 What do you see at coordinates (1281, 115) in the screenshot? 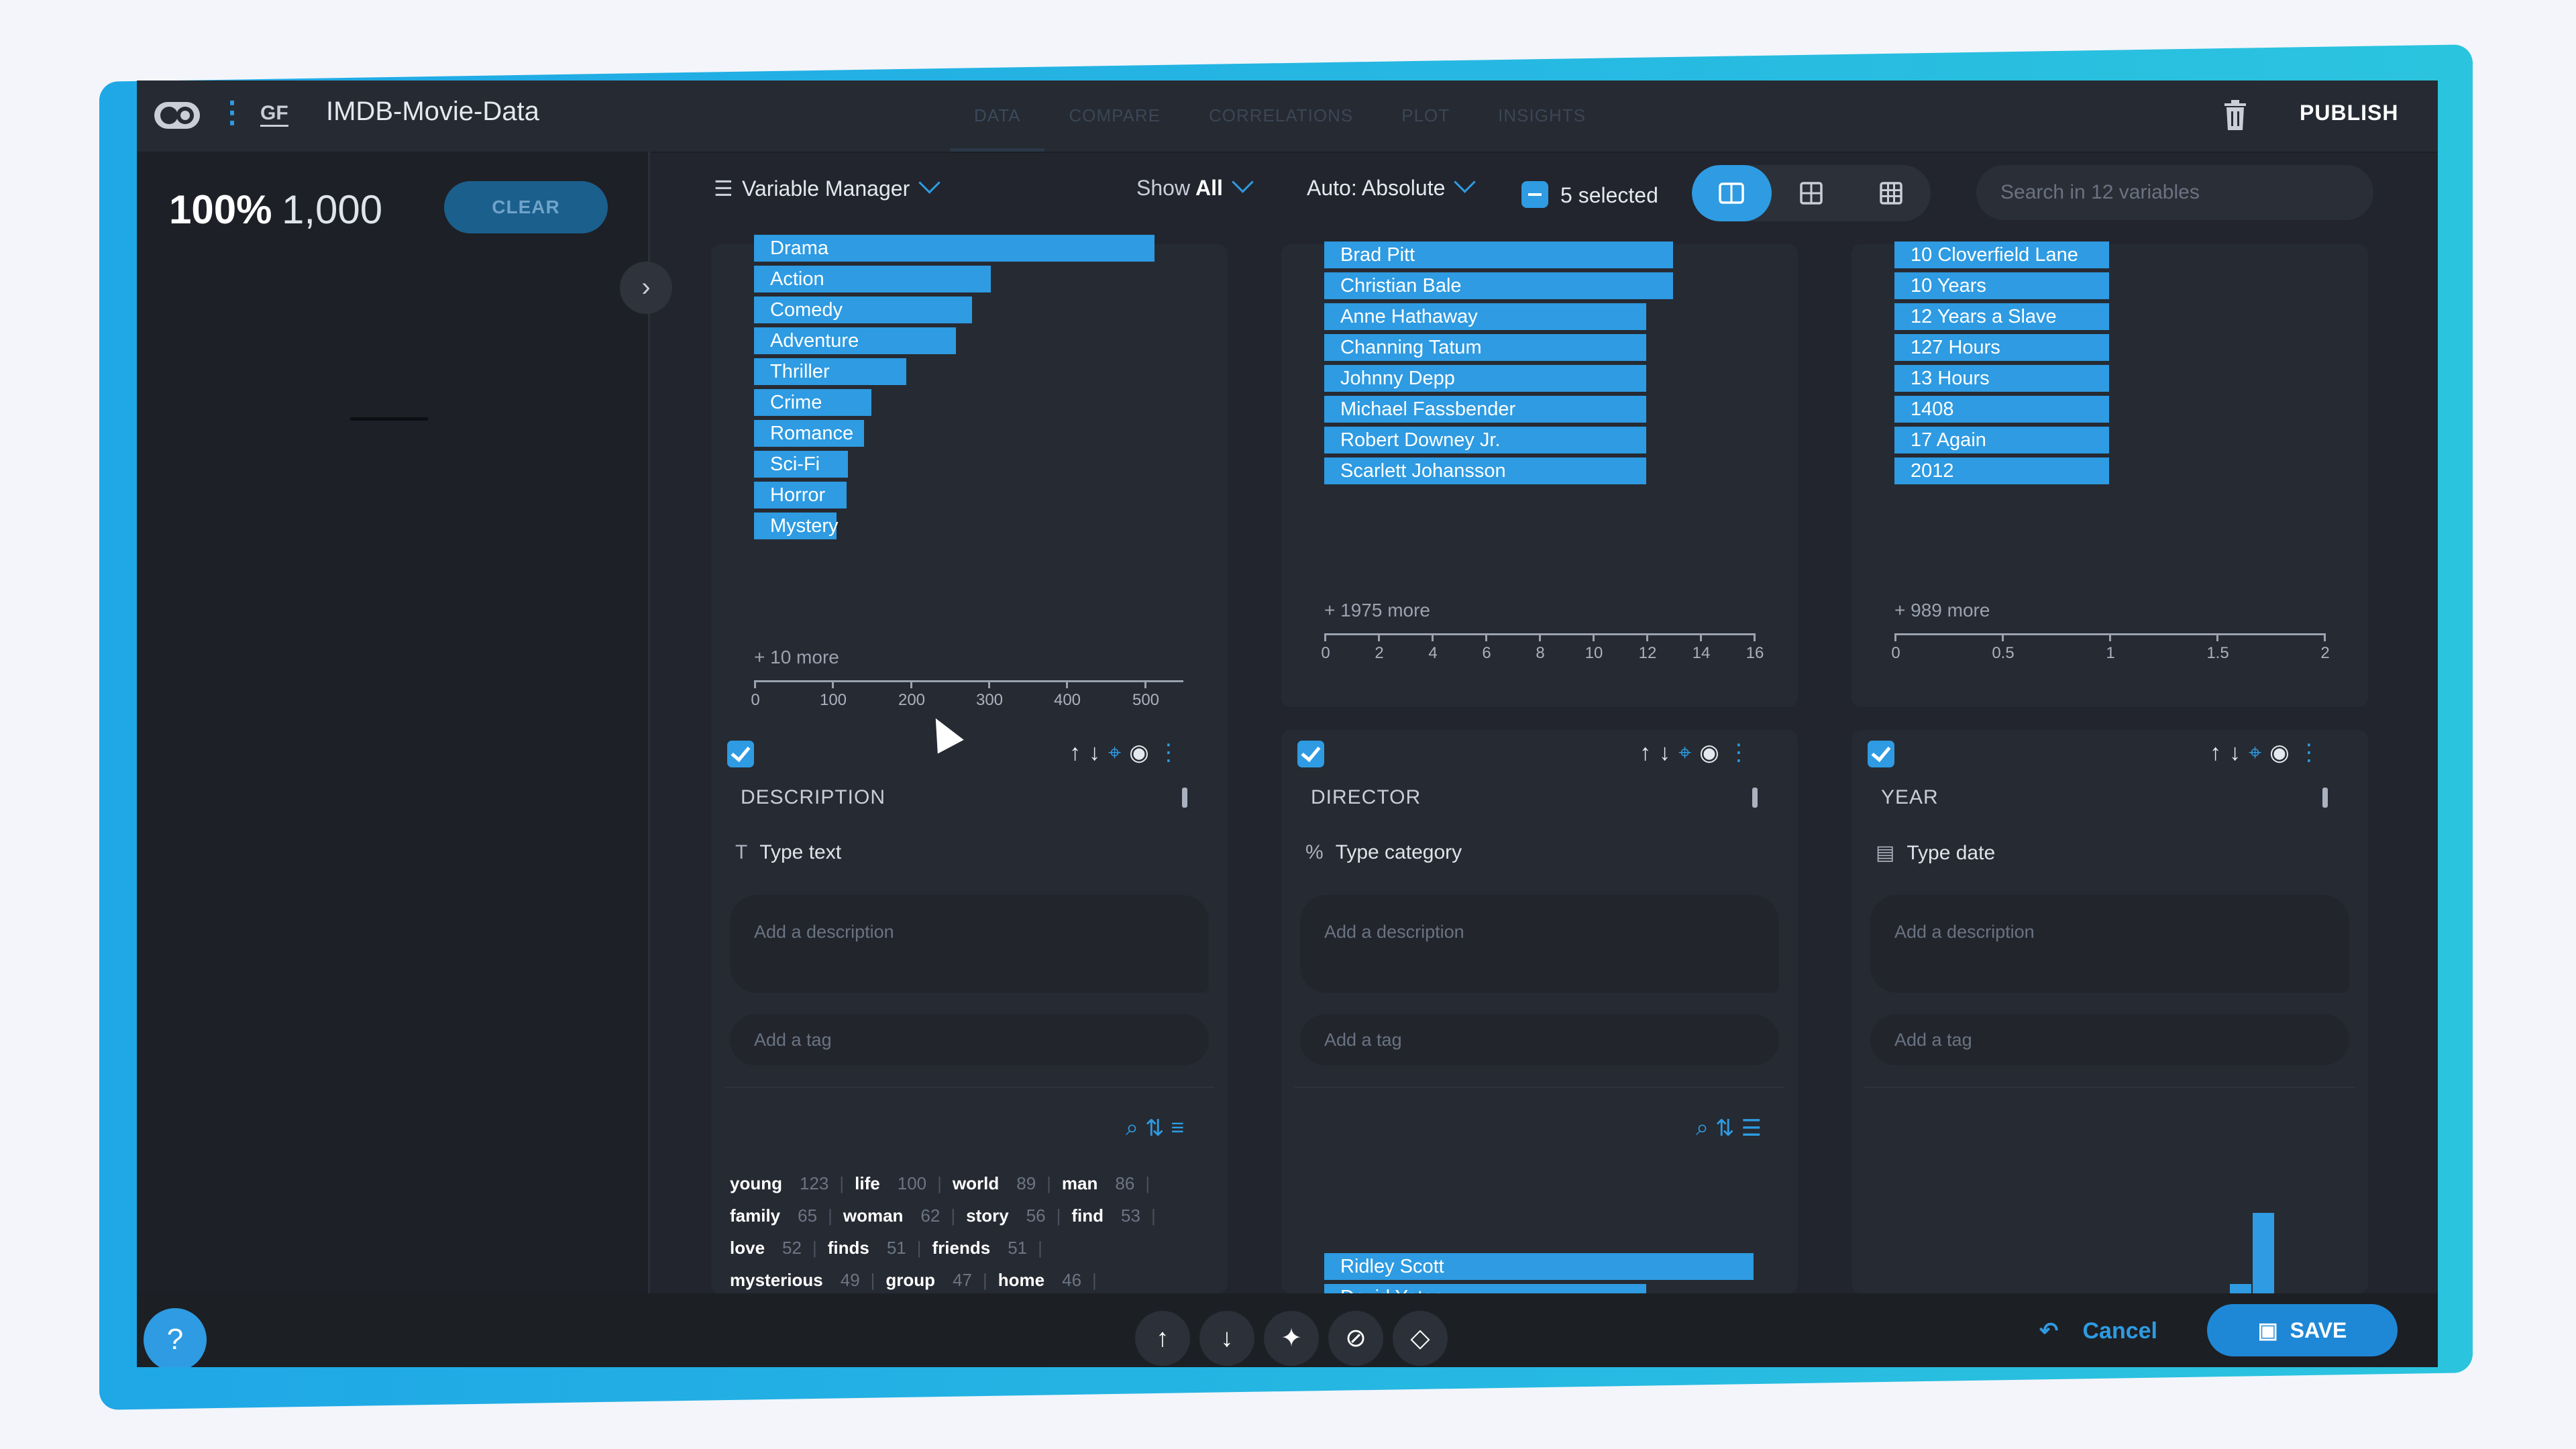
I see `tab-correlations: CORRELATIONS` at bounding box center [1281, 115].